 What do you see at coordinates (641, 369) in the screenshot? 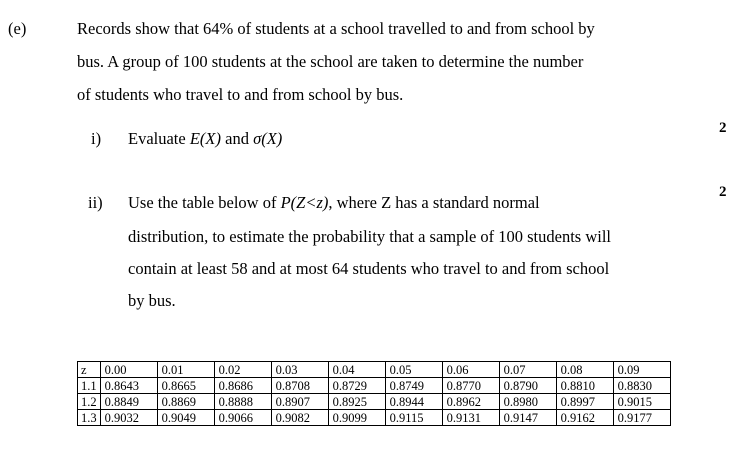
I see `header-cell: 0.09` at bounding box center [641, 369].